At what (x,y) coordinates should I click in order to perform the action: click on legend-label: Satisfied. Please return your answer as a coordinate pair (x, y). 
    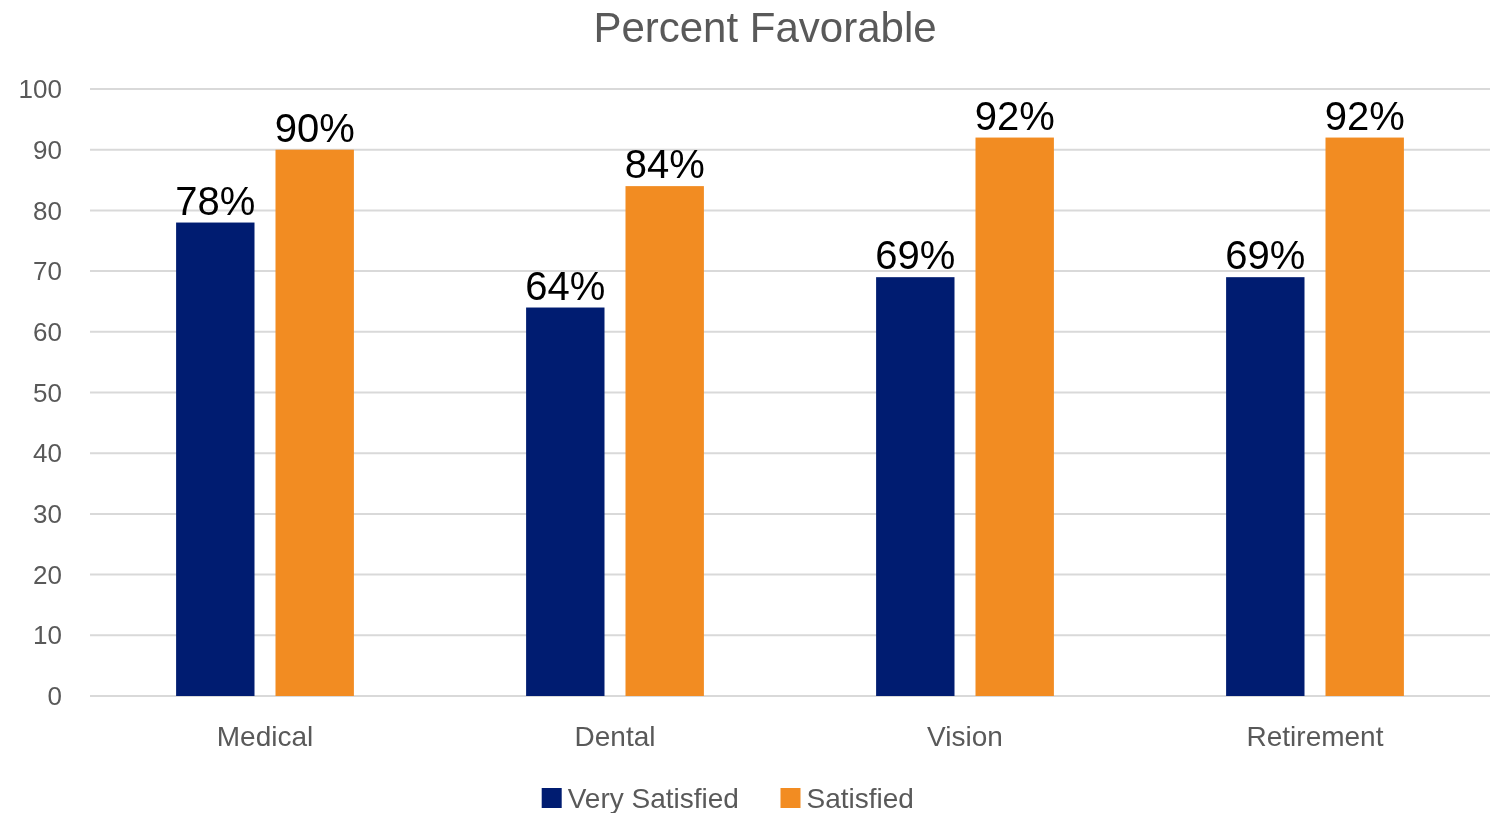
    Looking at the image, I should click on (860, 798).